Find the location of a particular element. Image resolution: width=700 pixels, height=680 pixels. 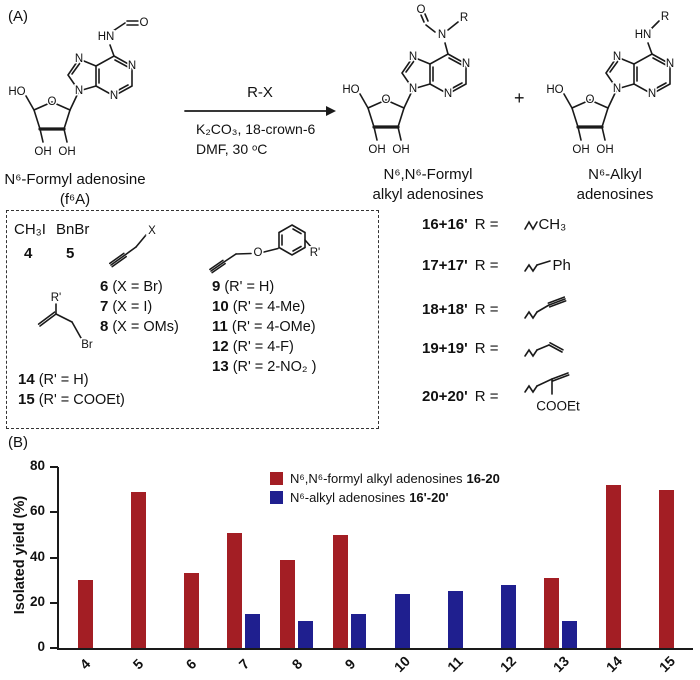

variant-15: 15 (R' = COOEt) is located at coordinates (71, 399).